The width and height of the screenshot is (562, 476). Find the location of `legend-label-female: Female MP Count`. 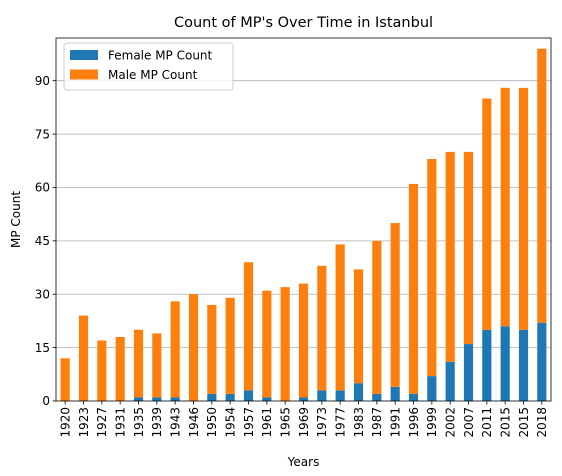

legend-label-female: Female MP Count is located at coordinates (160, 56).